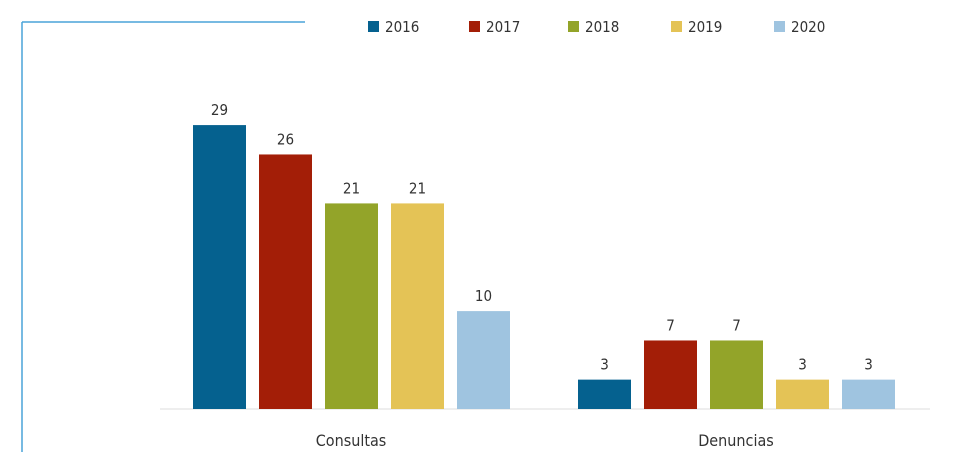  Describe the element at coordinates (483, 296) in the screenshot. I see `data-label-consultas-2020: 10` at that location.